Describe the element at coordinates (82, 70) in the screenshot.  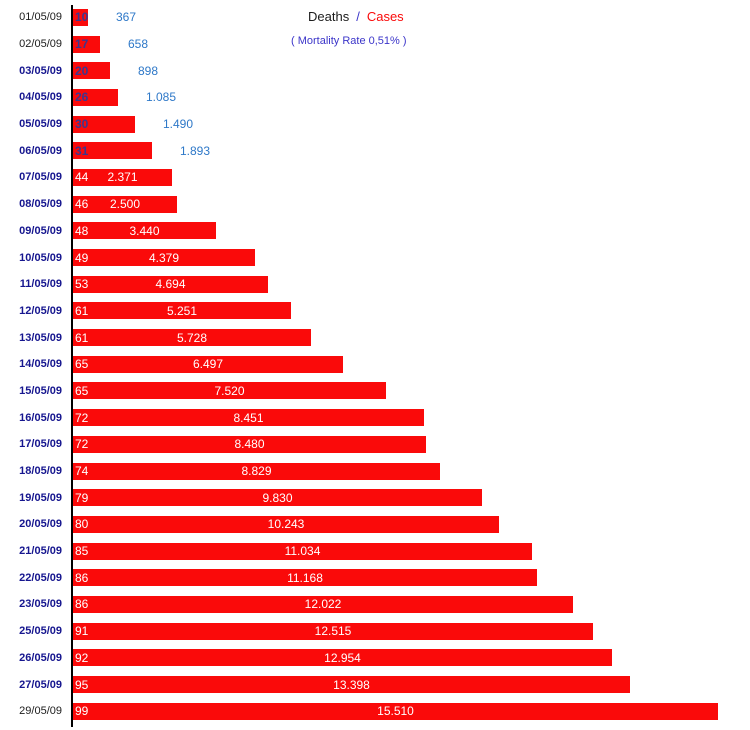
I see `deaths-value: 20` at that location.